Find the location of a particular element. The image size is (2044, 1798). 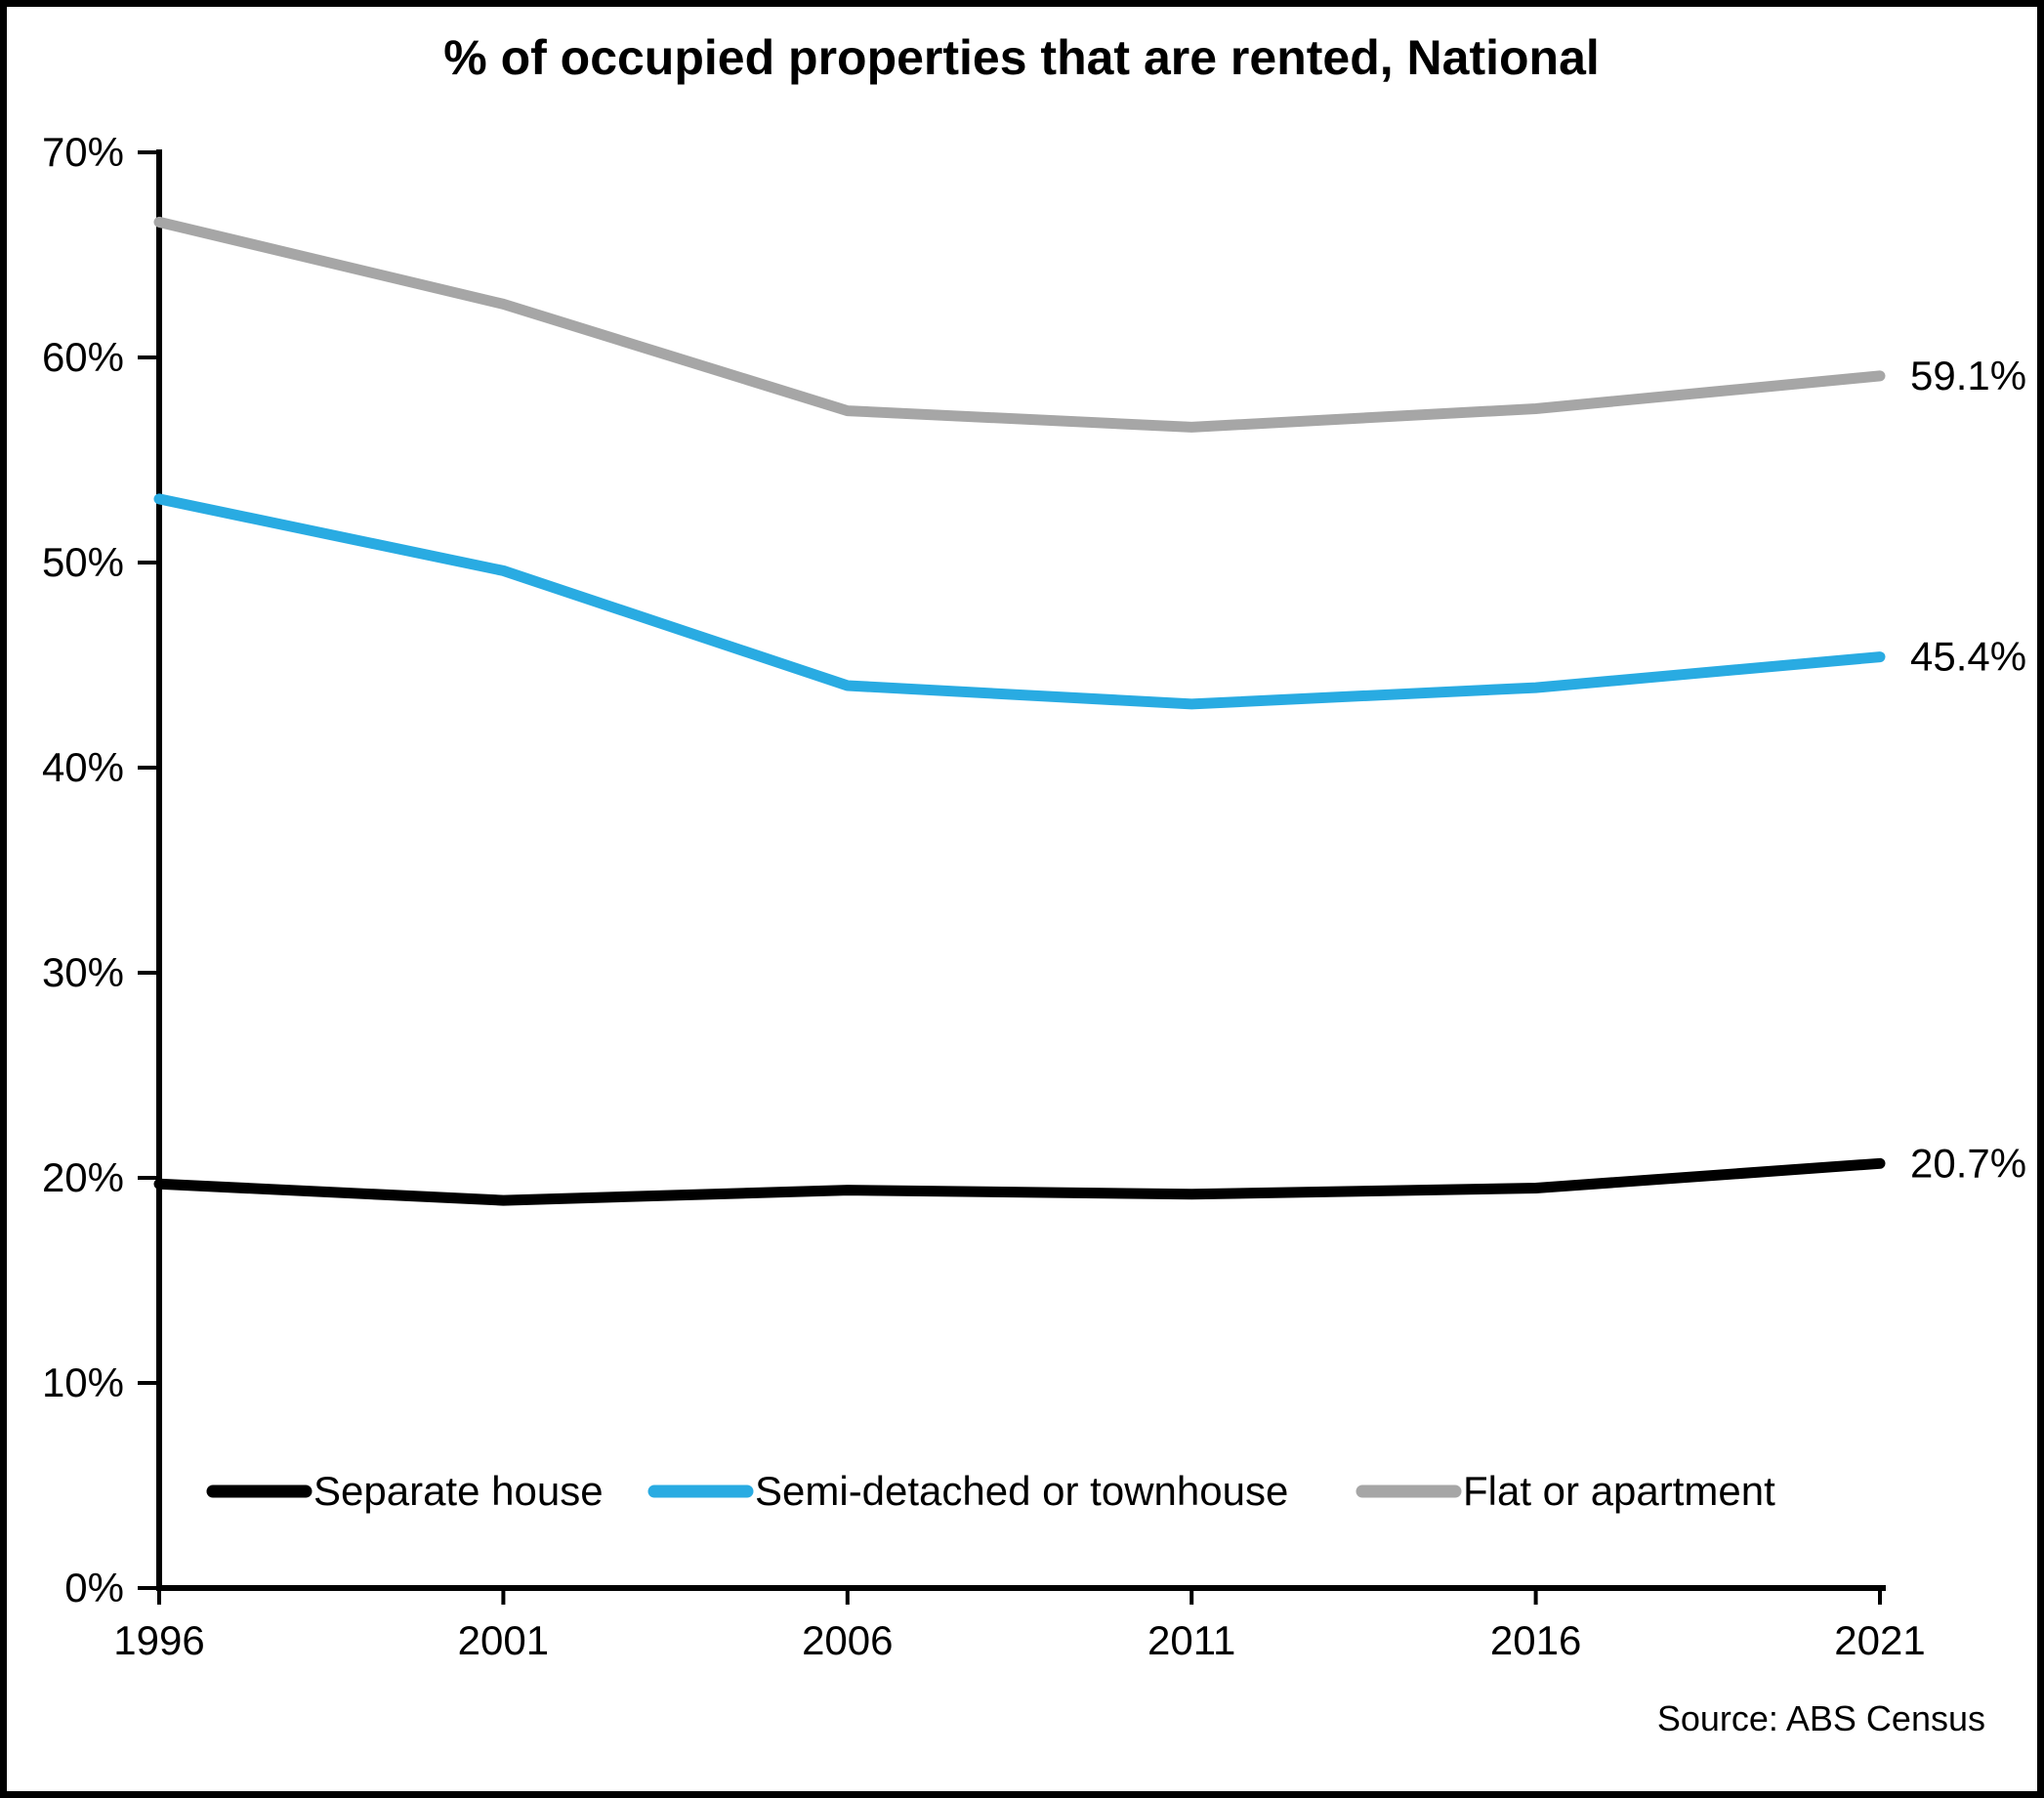

y-axis-label: 0% is located at coordinates (94, 1587).